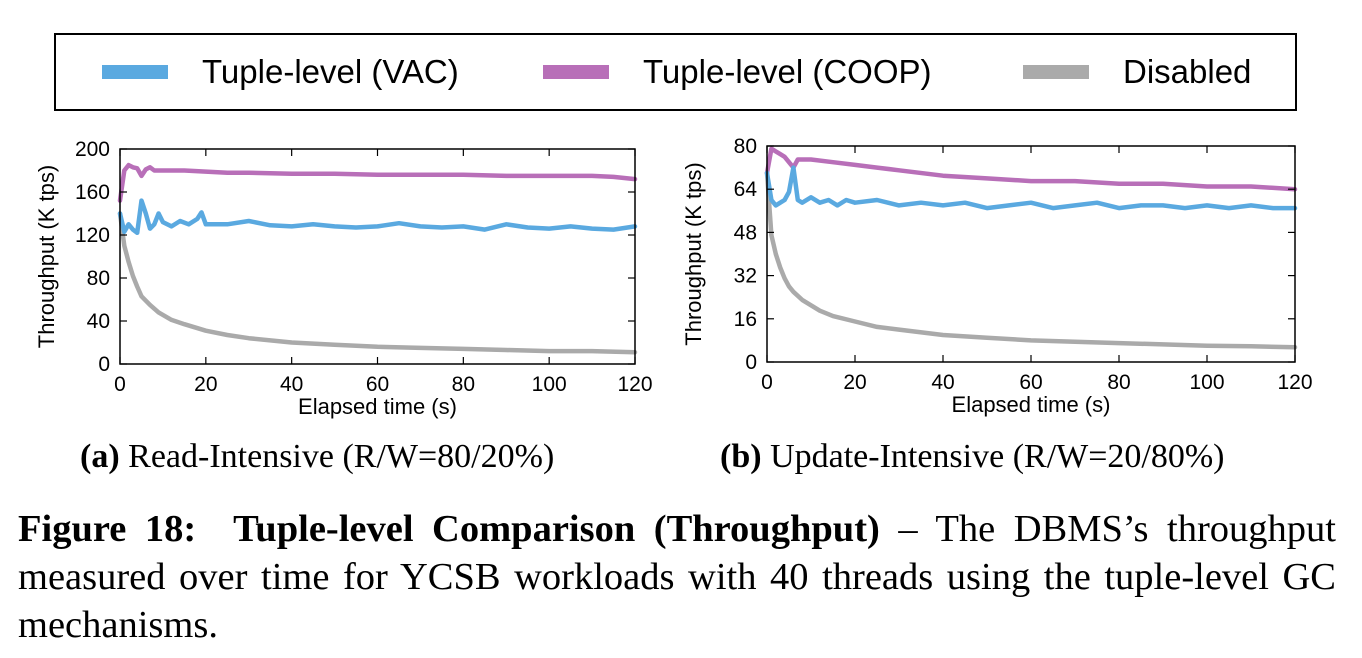  What do you see at coordinates (135, 72) in the screenshot?
I see `legend-swatch-vac` at bounding box center [135, 72].